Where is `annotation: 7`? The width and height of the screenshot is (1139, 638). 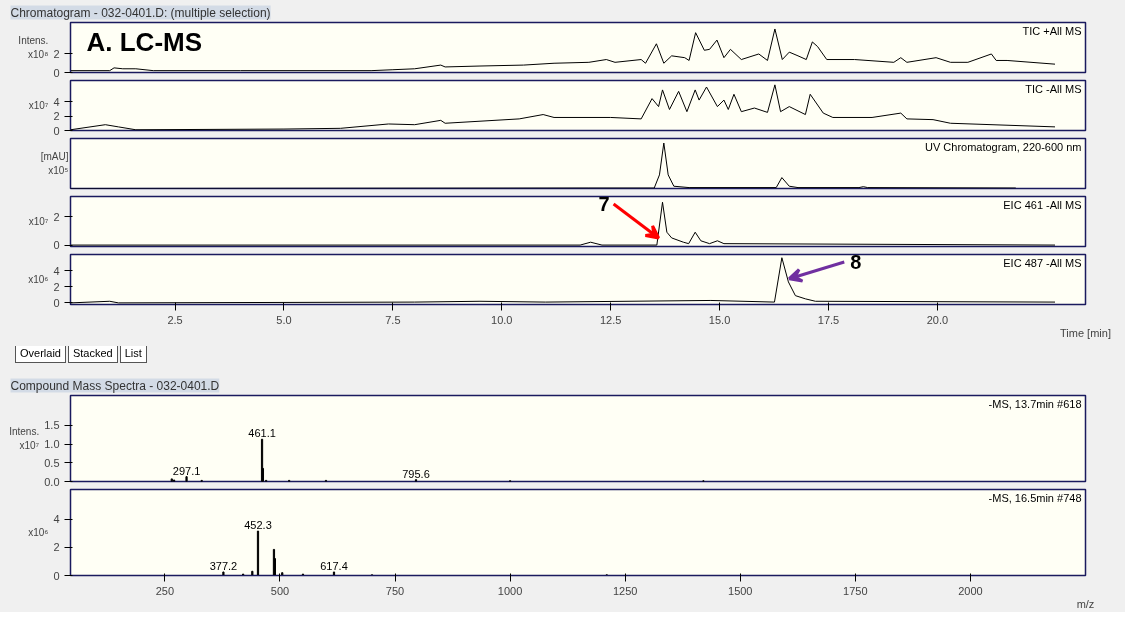
annotation: 7 is located at coordinates (604, 204).